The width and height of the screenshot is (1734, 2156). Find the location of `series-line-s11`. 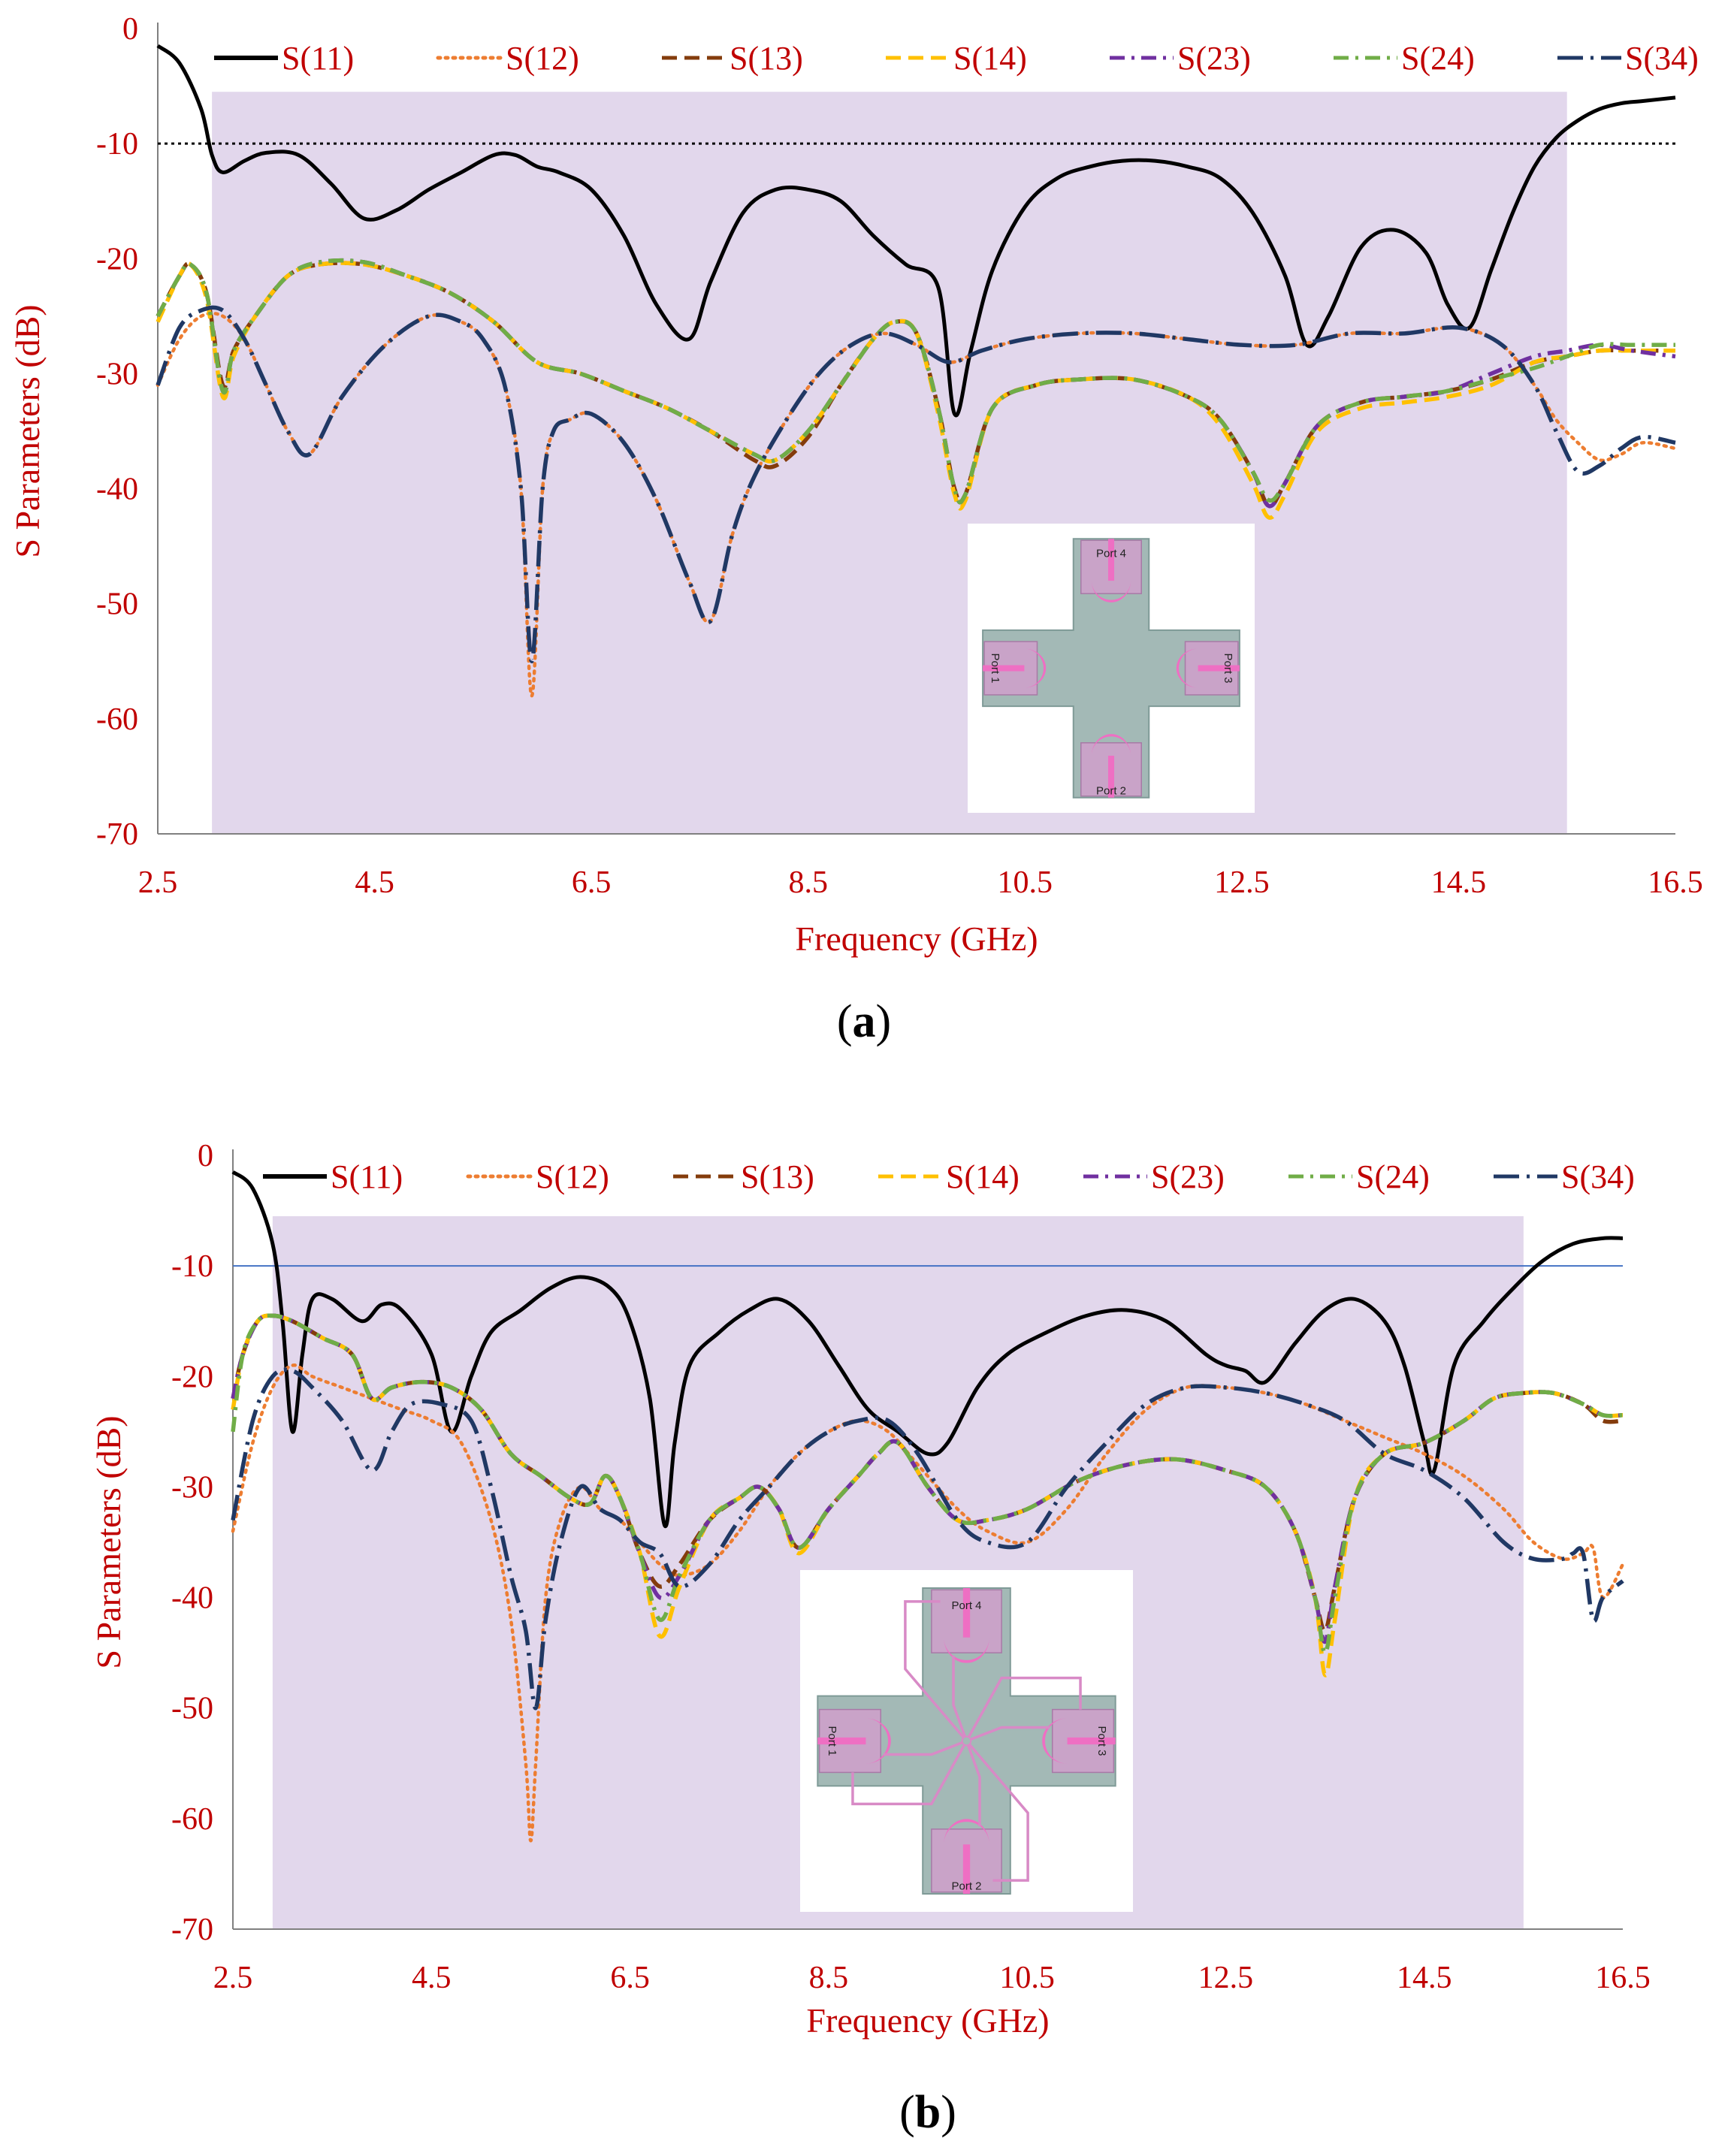

series-line-s11 is located at coordinates (928, 1349).